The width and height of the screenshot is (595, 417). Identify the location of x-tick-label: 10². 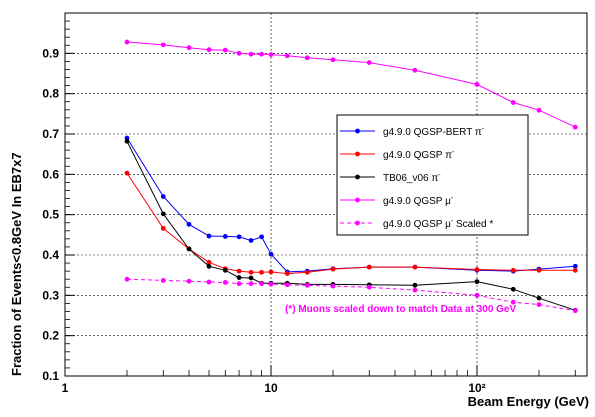
(476, 388).